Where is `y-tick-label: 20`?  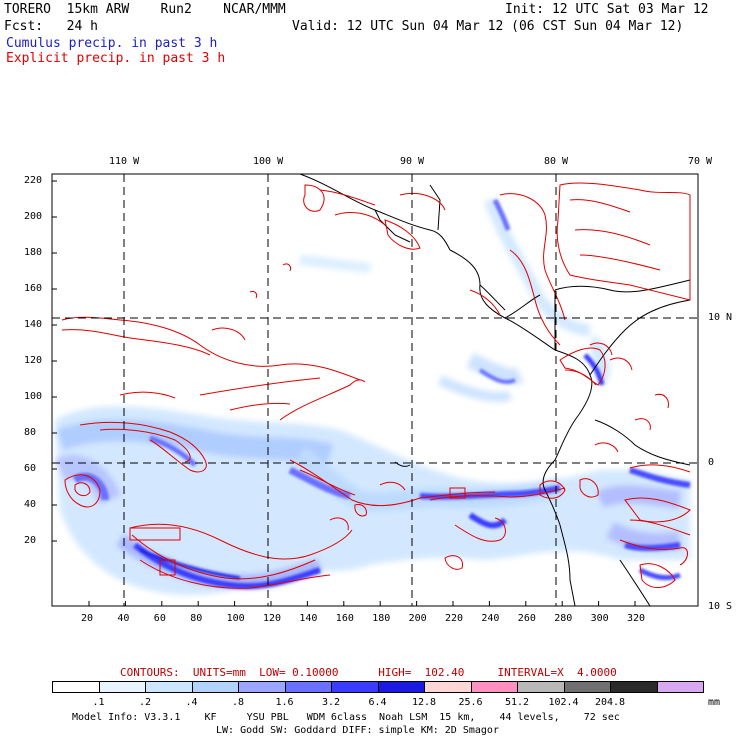 y-tick-label: 20 is located at coordinates (30, 540).